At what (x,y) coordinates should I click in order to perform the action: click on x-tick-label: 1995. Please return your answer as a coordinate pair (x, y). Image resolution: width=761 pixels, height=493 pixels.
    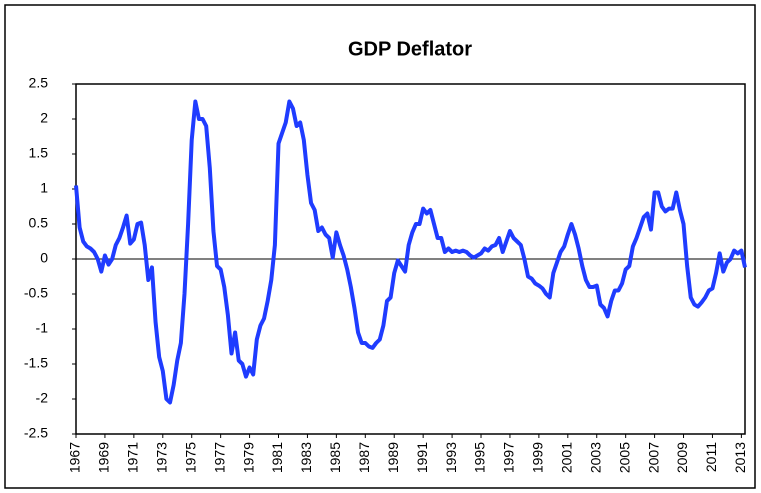
    Looking at the image, I should click on (480, 457).